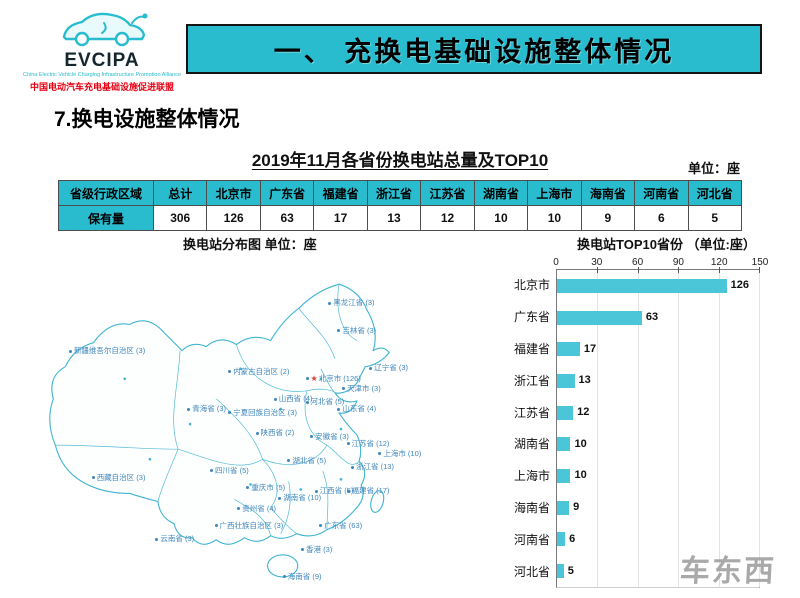 The height and width of the screenshot is (598, 800). I want to click on table-value-cell: 6, so click(661, 218).